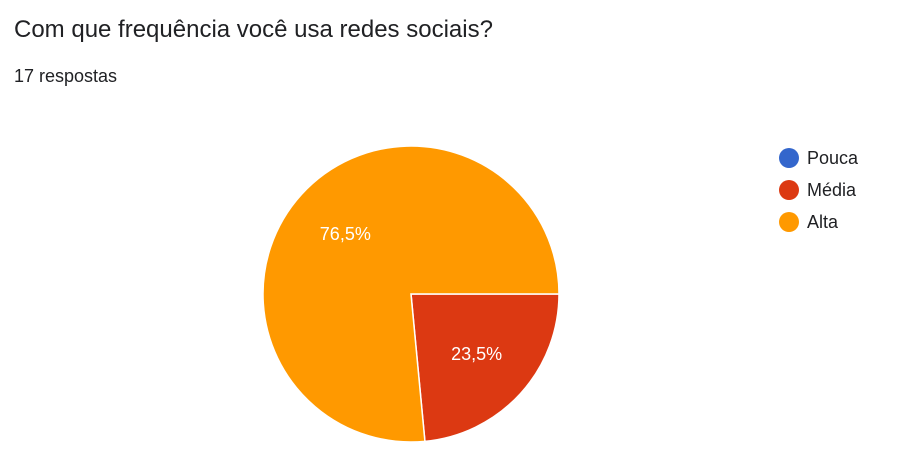 Image resolution: width=918 pixels, height=467 pixels. I want to click on legend-item-alta: Alta, so click(818, 222).